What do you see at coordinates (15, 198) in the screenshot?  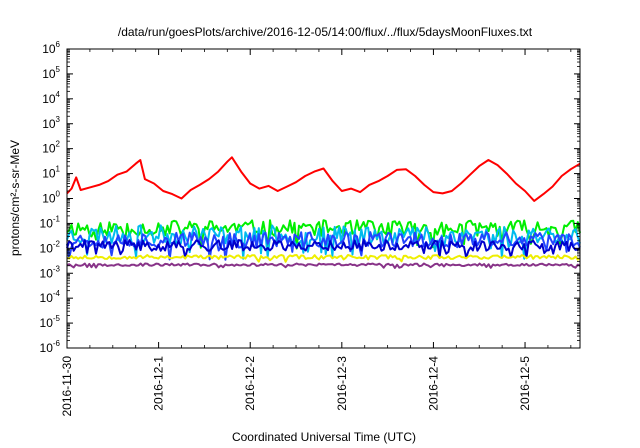 I see `y-axis-label: protons/cm²-s-sr-MeV` at bounding box center [15, 198].